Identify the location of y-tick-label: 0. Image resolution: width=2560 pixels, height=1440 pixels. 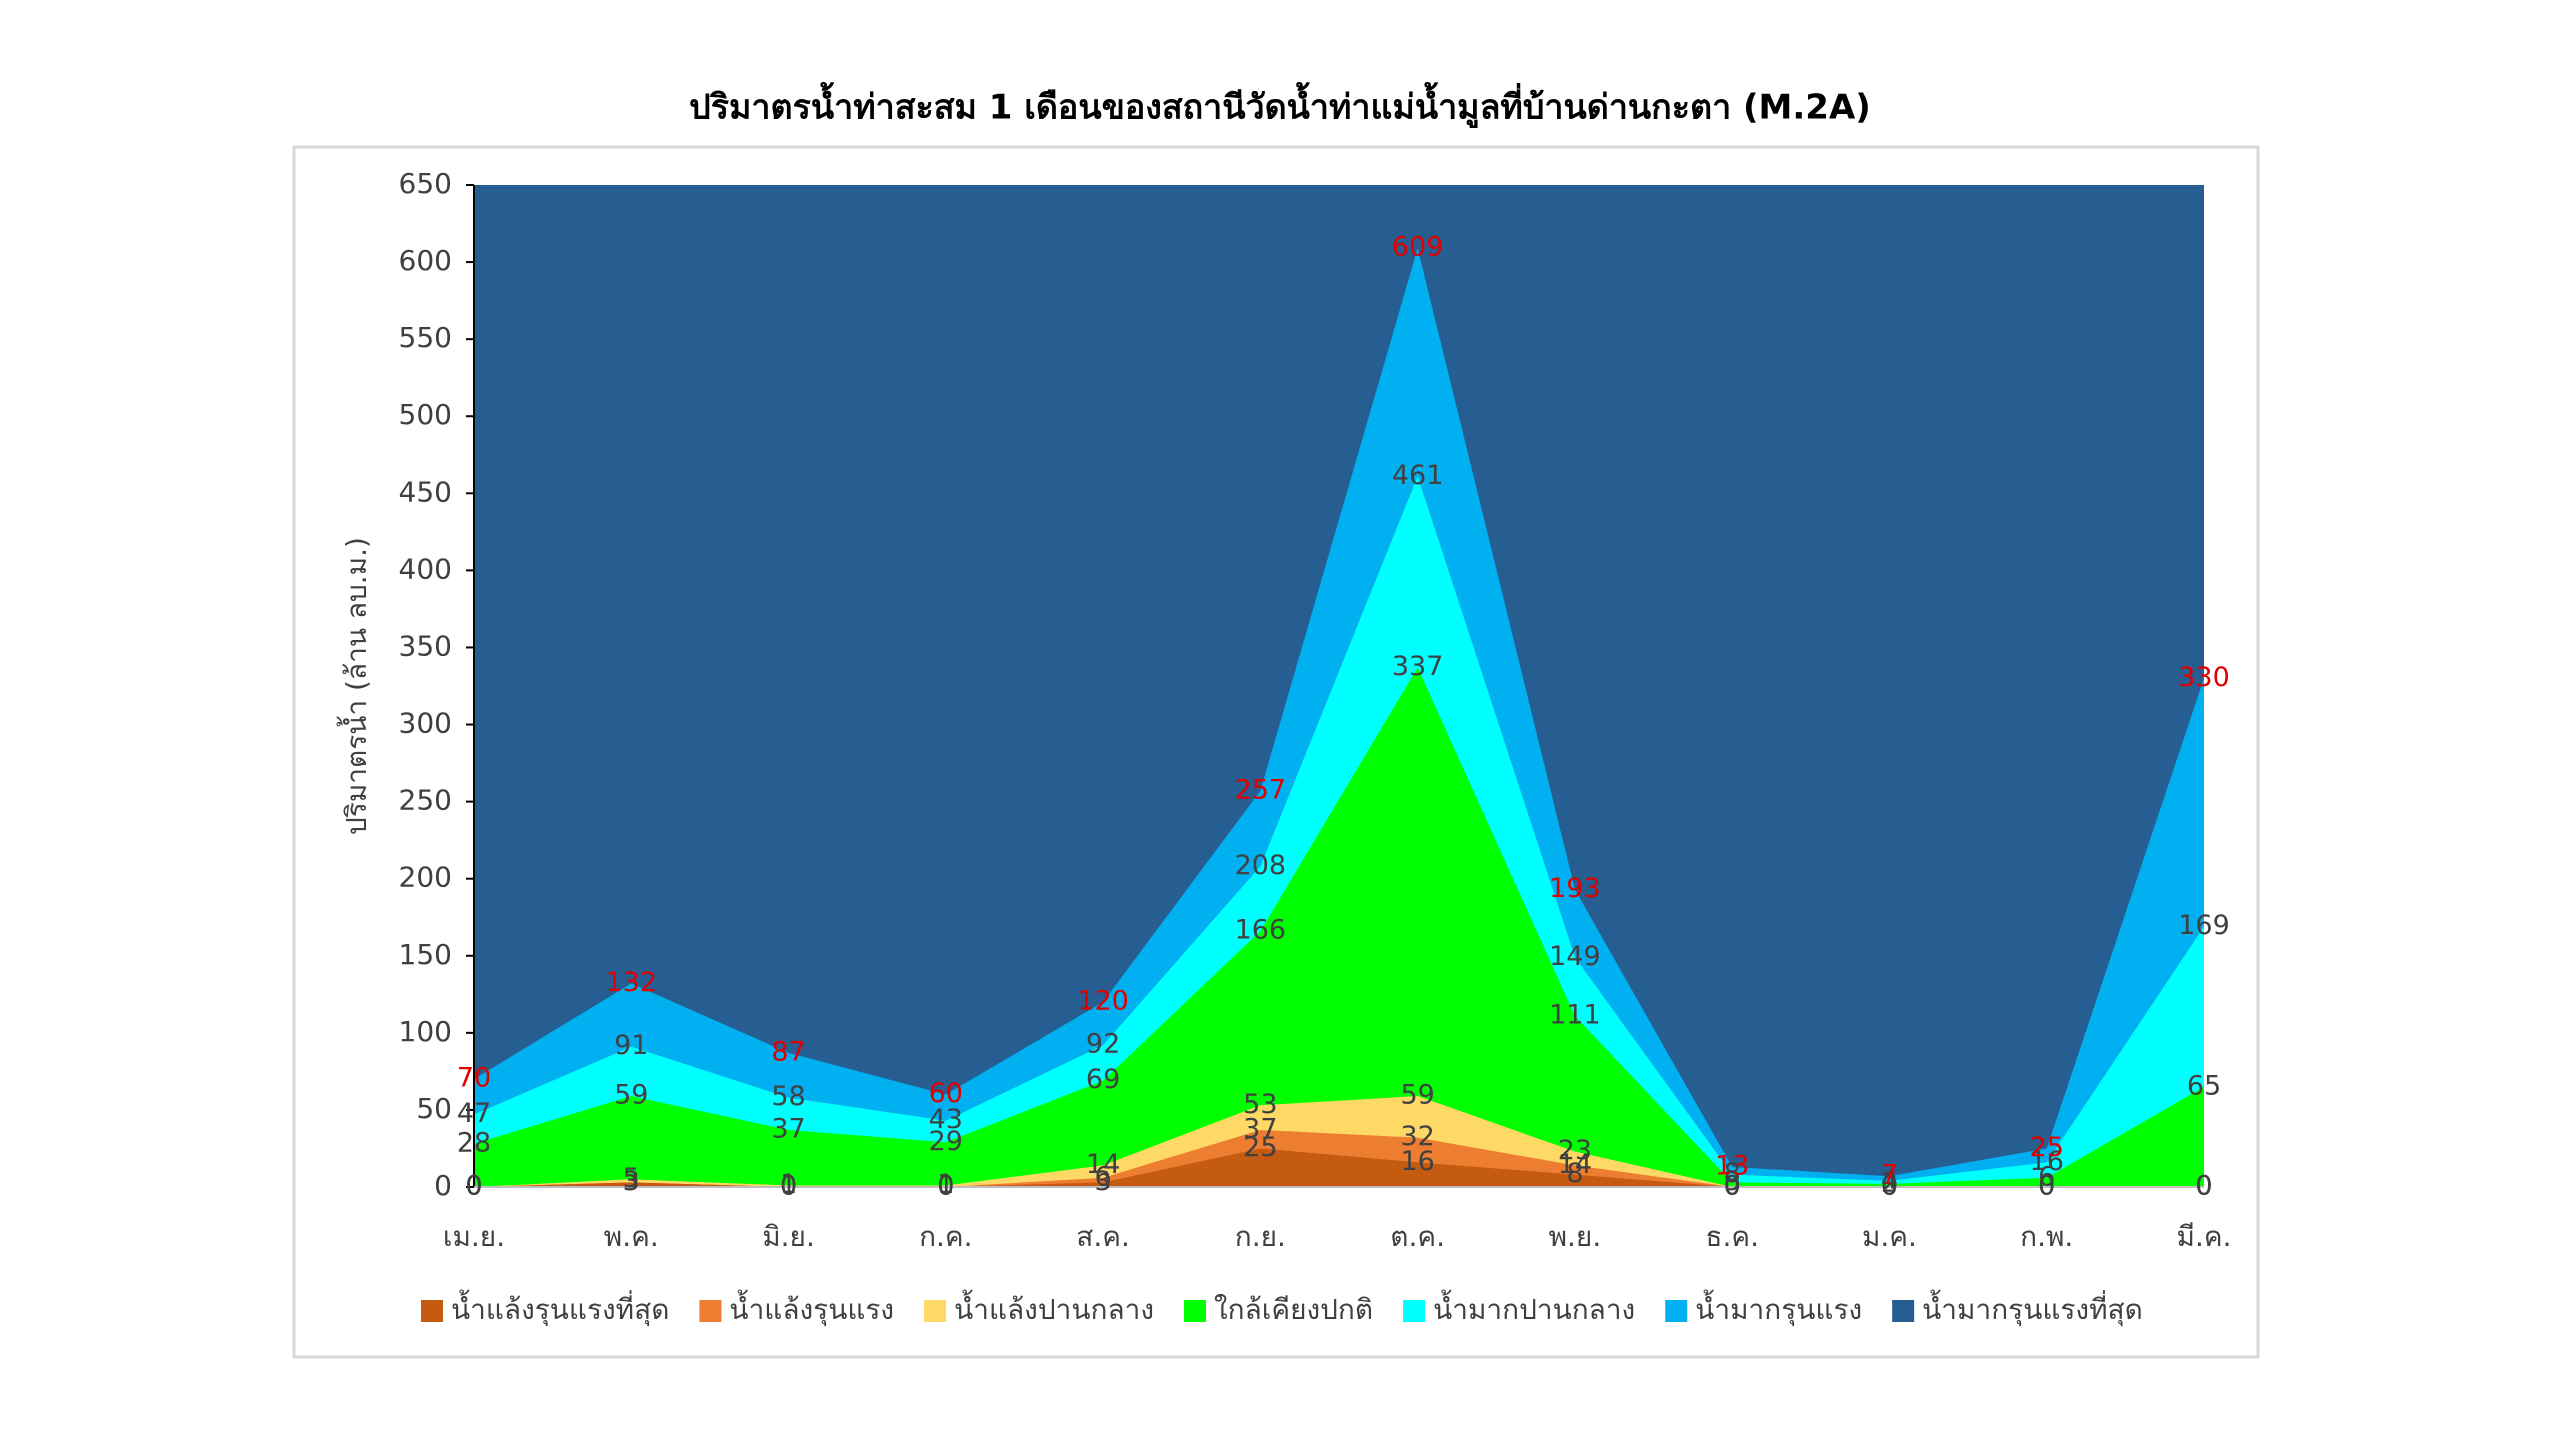
(443, 1185).